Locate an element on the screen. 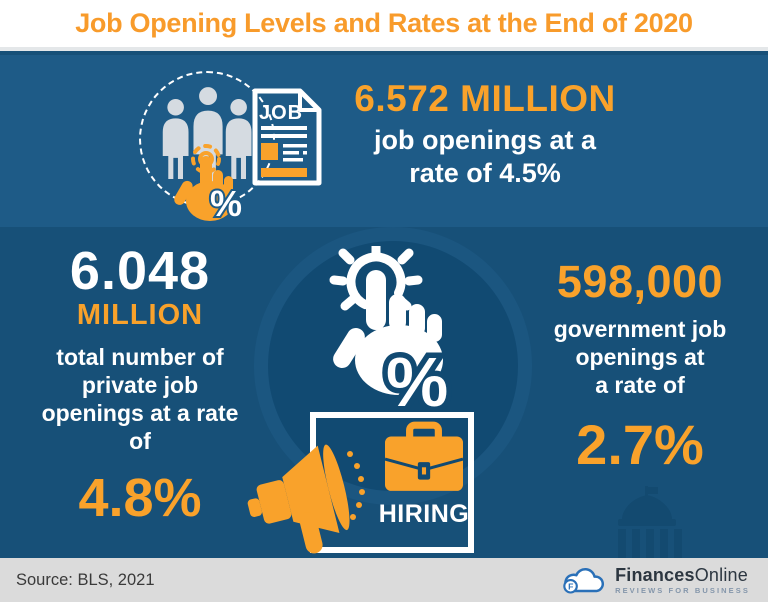 The height and width of the screenshot is (602, 768). private-stat-rate: 4.8% is located at coordinates (140, 498).